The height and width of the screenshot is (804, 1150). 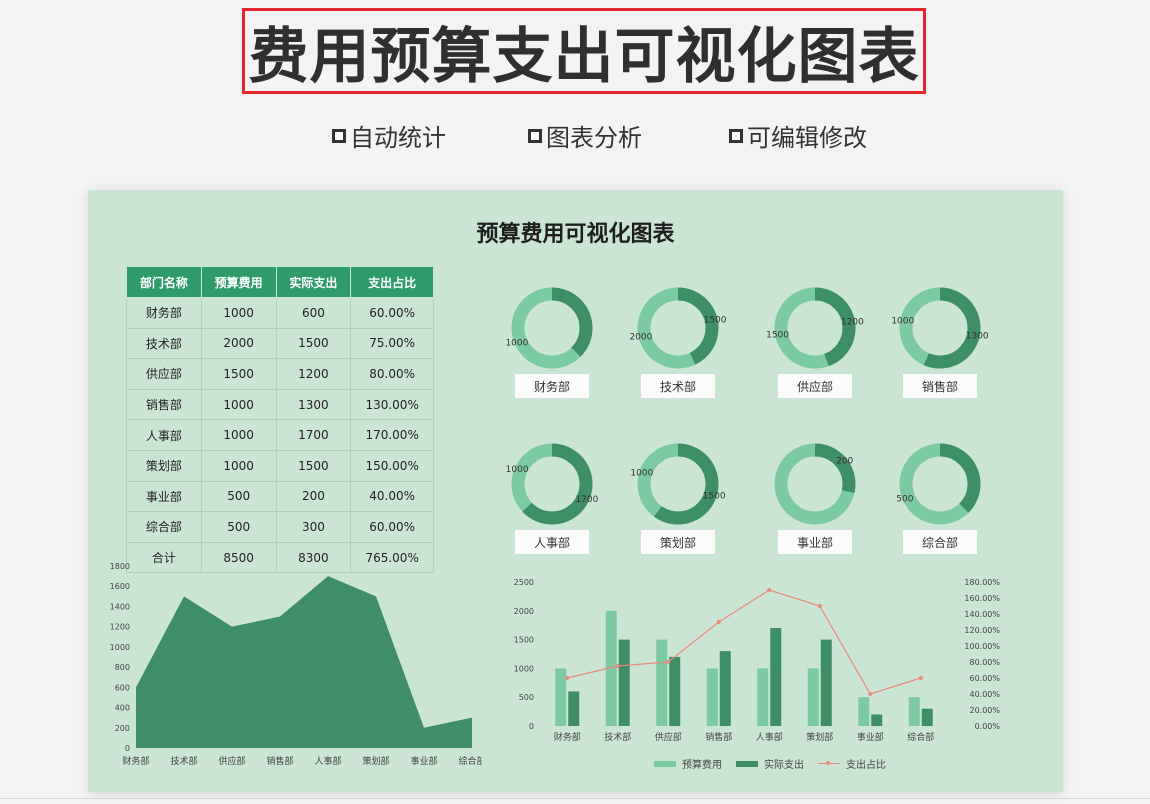 I want to click on donut-chart: 500 综合部, so click(x=940, y=508).